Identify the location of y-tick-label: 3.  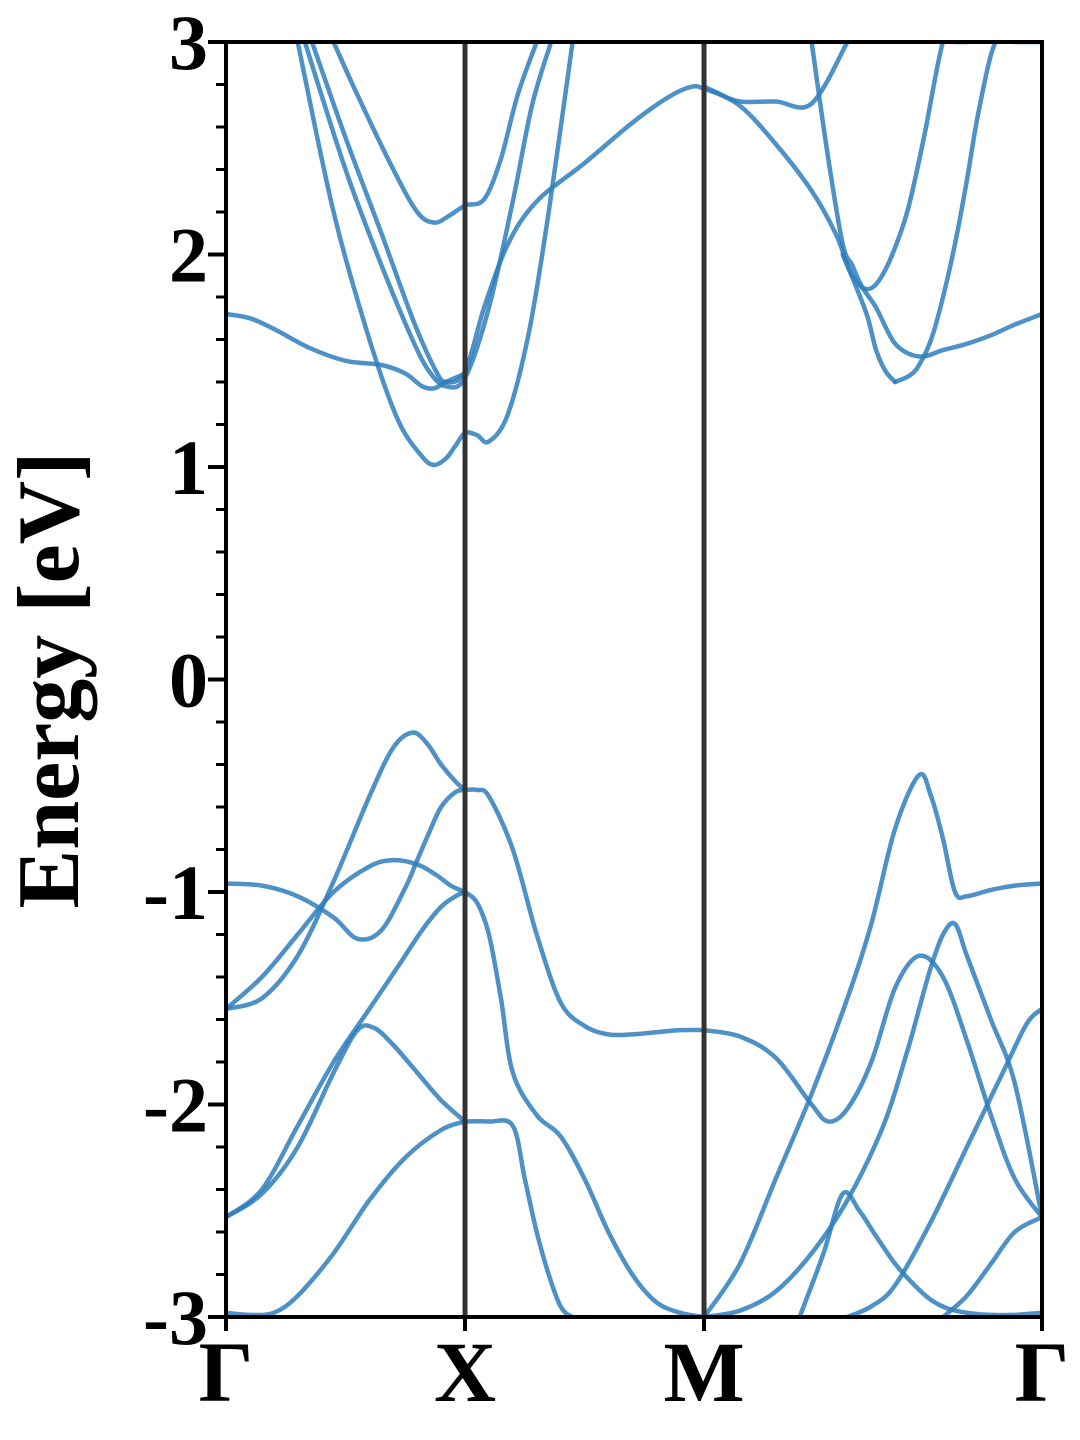
(188, 43).